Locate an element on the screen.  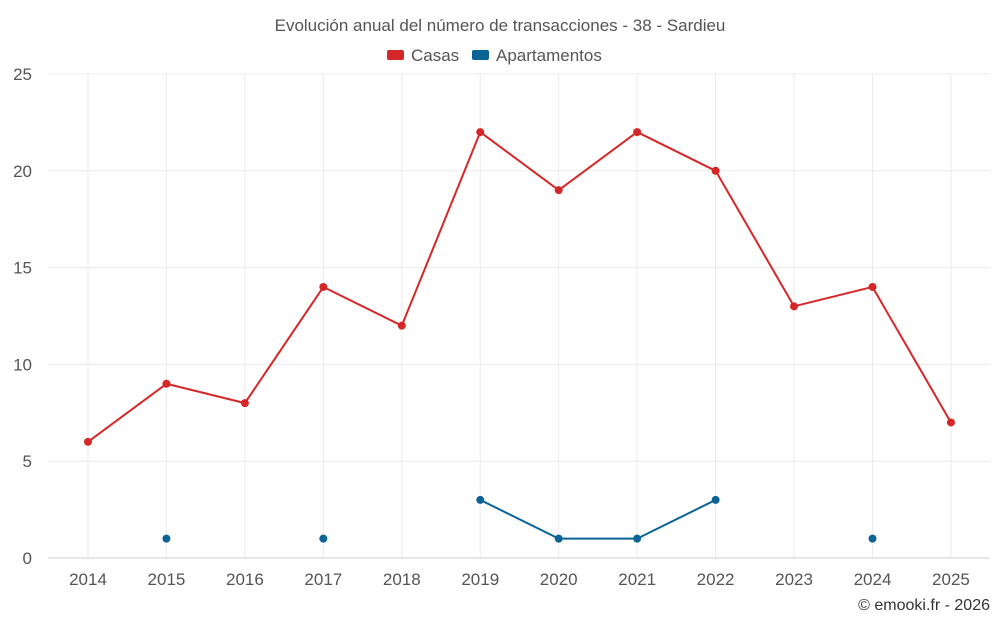
x-tick-label: 2024 is located at coordinates (873, 579).